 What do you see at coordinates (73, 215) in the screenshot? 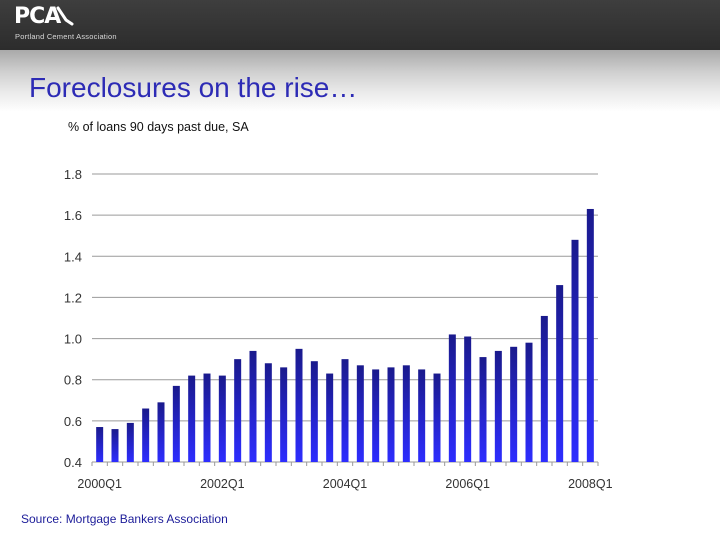
I see `y-tick-label: 1.6` at bounding box center [73, 215].